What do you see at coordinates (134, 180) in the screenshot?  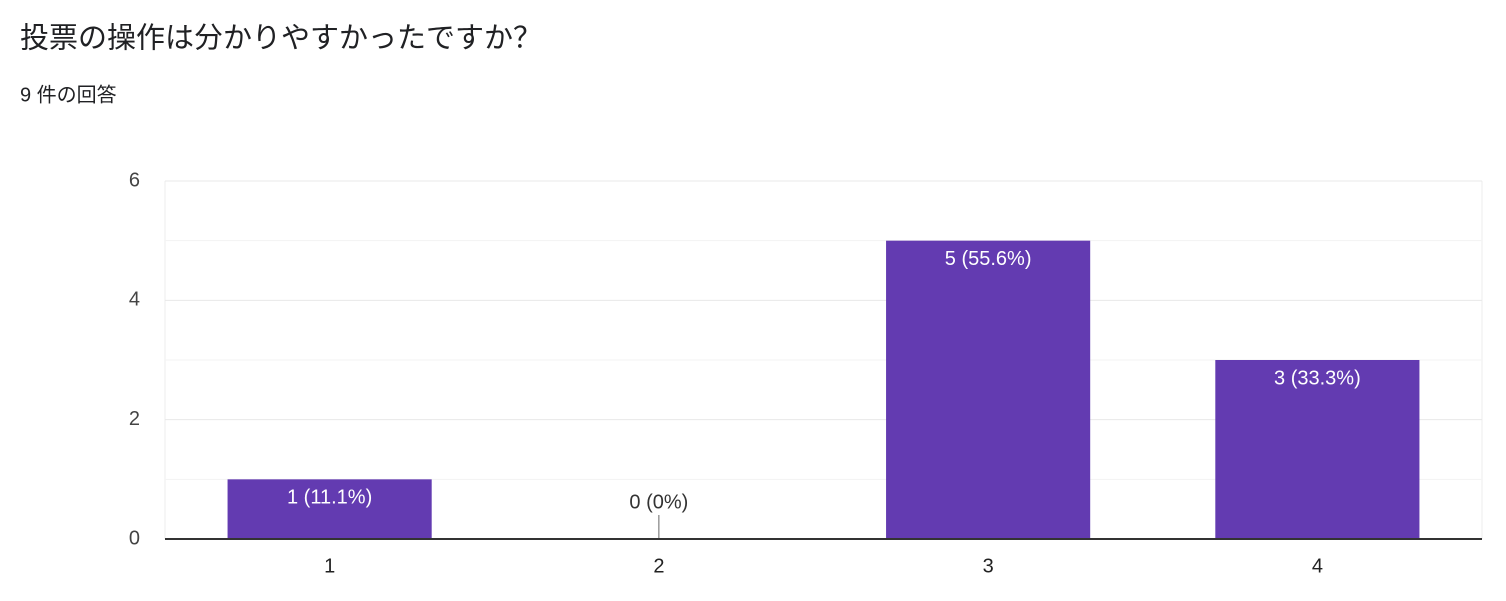 I see `y-tick-label: 6` at bounding box center [134, 180].